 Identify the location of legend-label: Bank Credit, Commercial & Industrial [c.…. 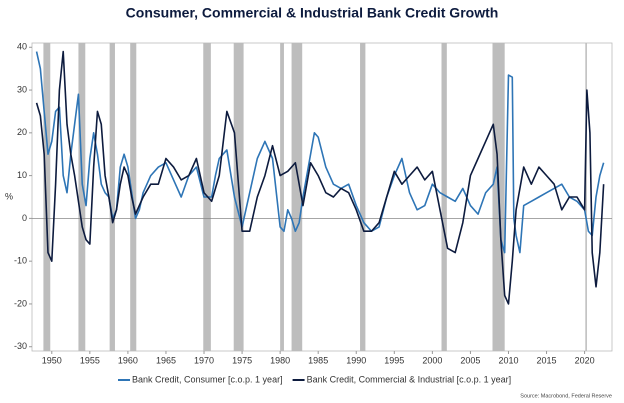
(409, 379).